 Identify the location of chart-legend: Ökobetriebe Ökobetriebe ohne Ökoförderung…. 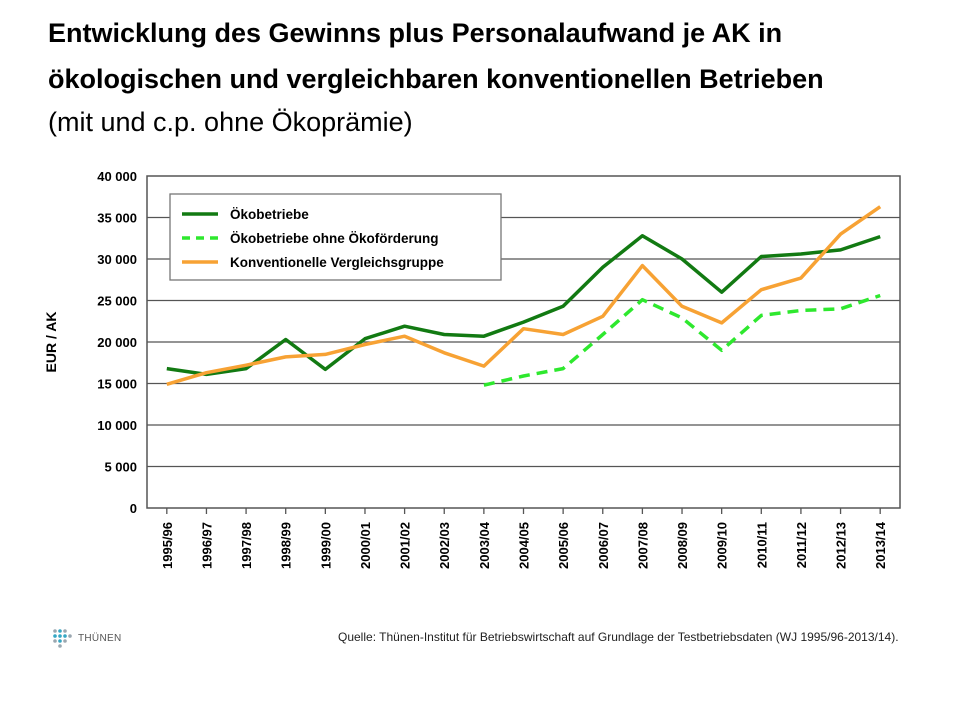
(335, 237).